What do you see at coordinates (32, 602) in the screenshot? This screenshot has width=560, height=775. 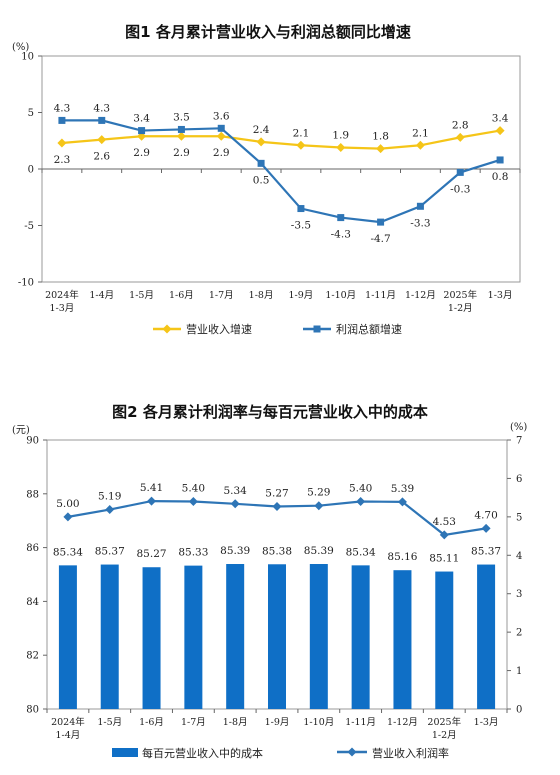 I see `chart2-left-tick-label: 84` at bounding box center [32, 602].